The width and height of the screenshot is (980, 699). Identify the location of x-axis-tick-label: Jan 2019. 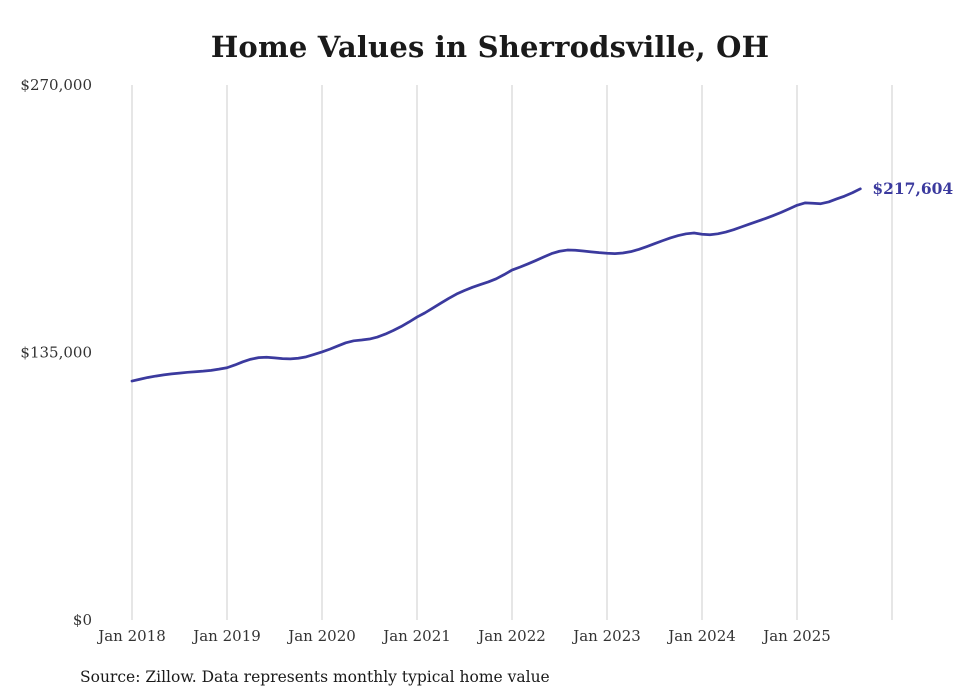
(226, 636).